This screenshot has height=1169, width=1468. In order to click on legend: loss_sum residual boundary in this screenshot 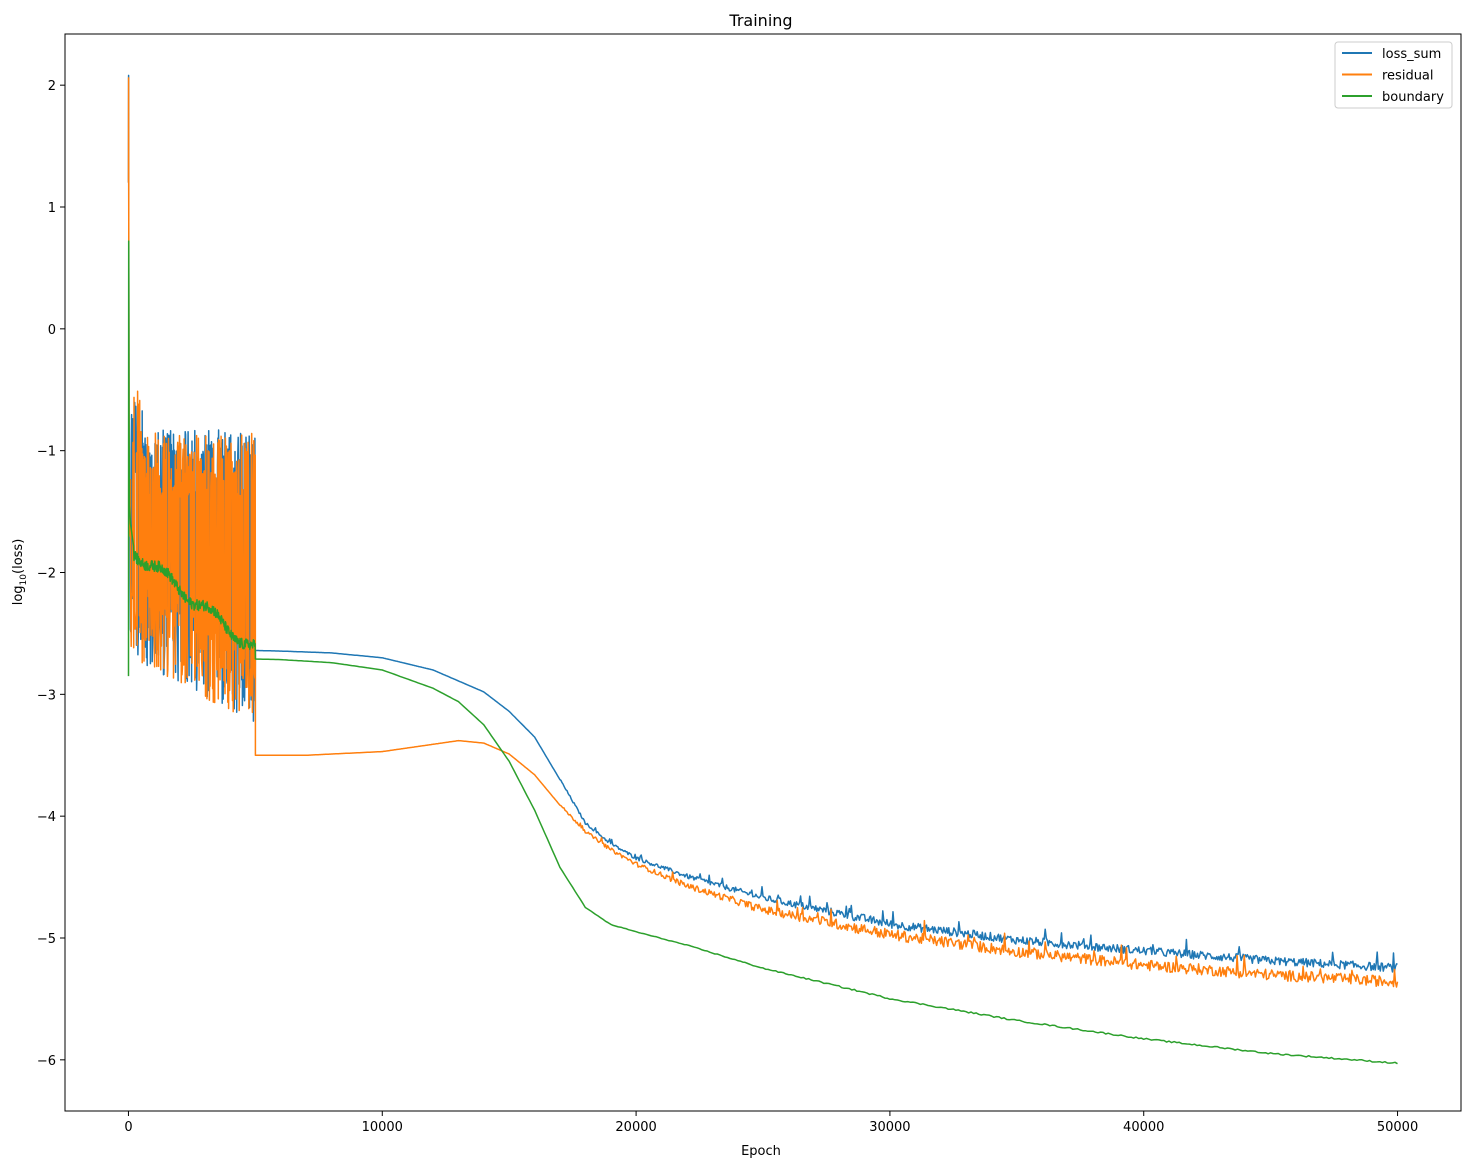, I will do `click(1393, 75)`.